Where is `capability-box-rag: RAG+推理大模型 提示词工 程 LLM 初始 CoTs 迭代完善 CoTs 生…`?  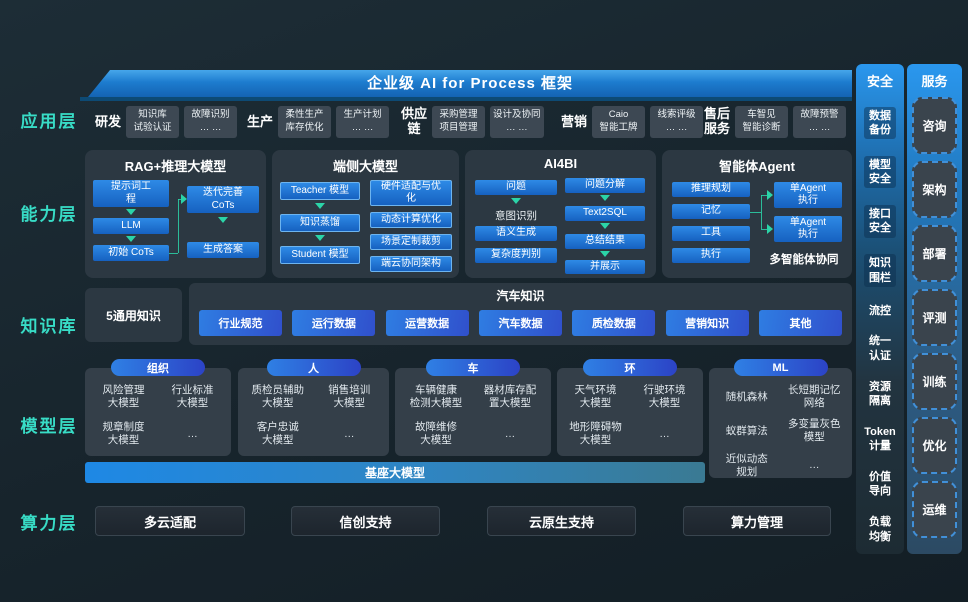 capability-box-rag: RAG+推理大模型 提示词工 程 LLM 初始 CoTs 迭代完善 CoTs 生… is located at coordinates (175, 214).